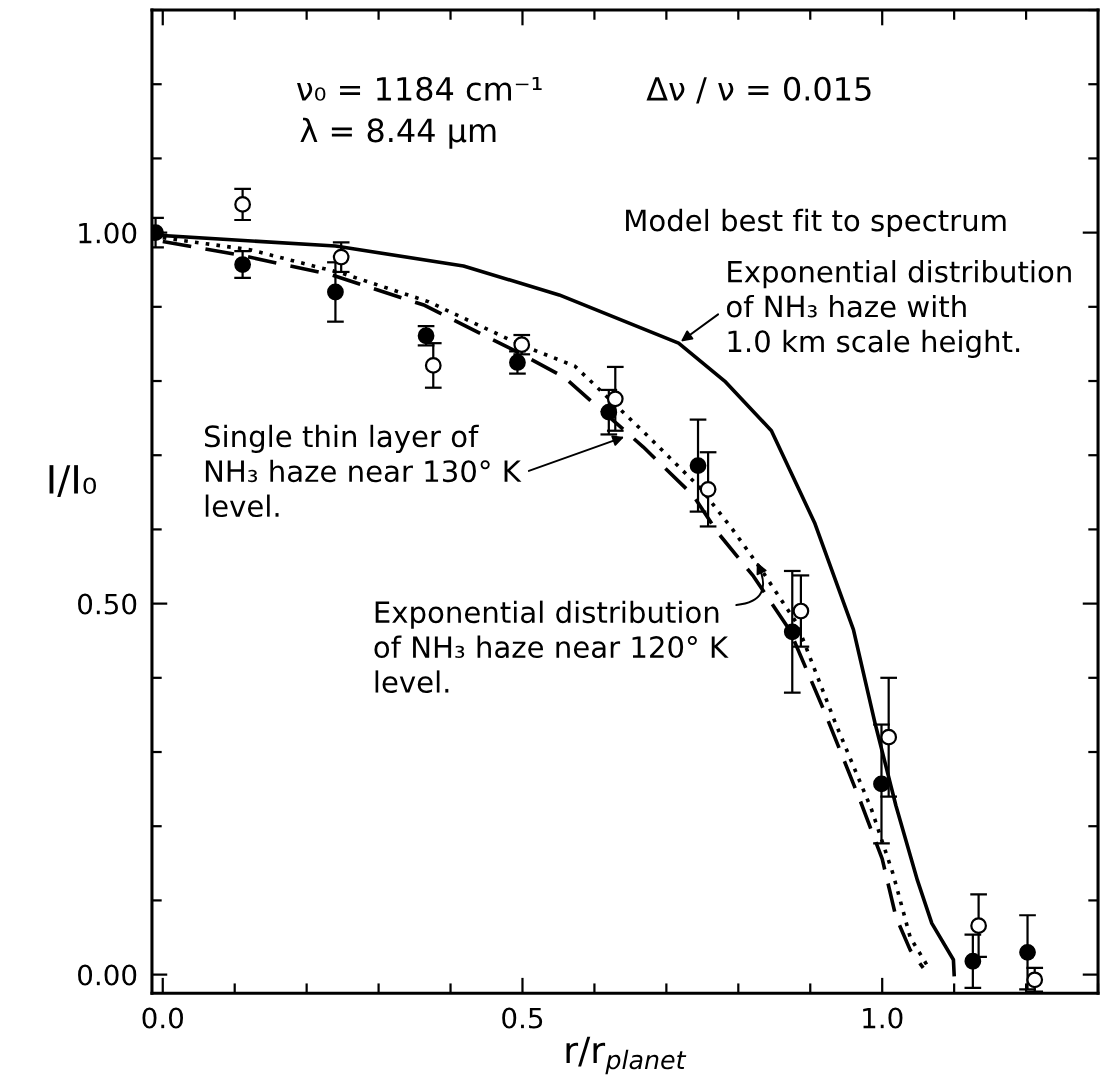 The image size is (1106, 1078). Describe the element at coordinates (107, 975) in the screenshot. I see `y-tick-label: 0.00` at that location.